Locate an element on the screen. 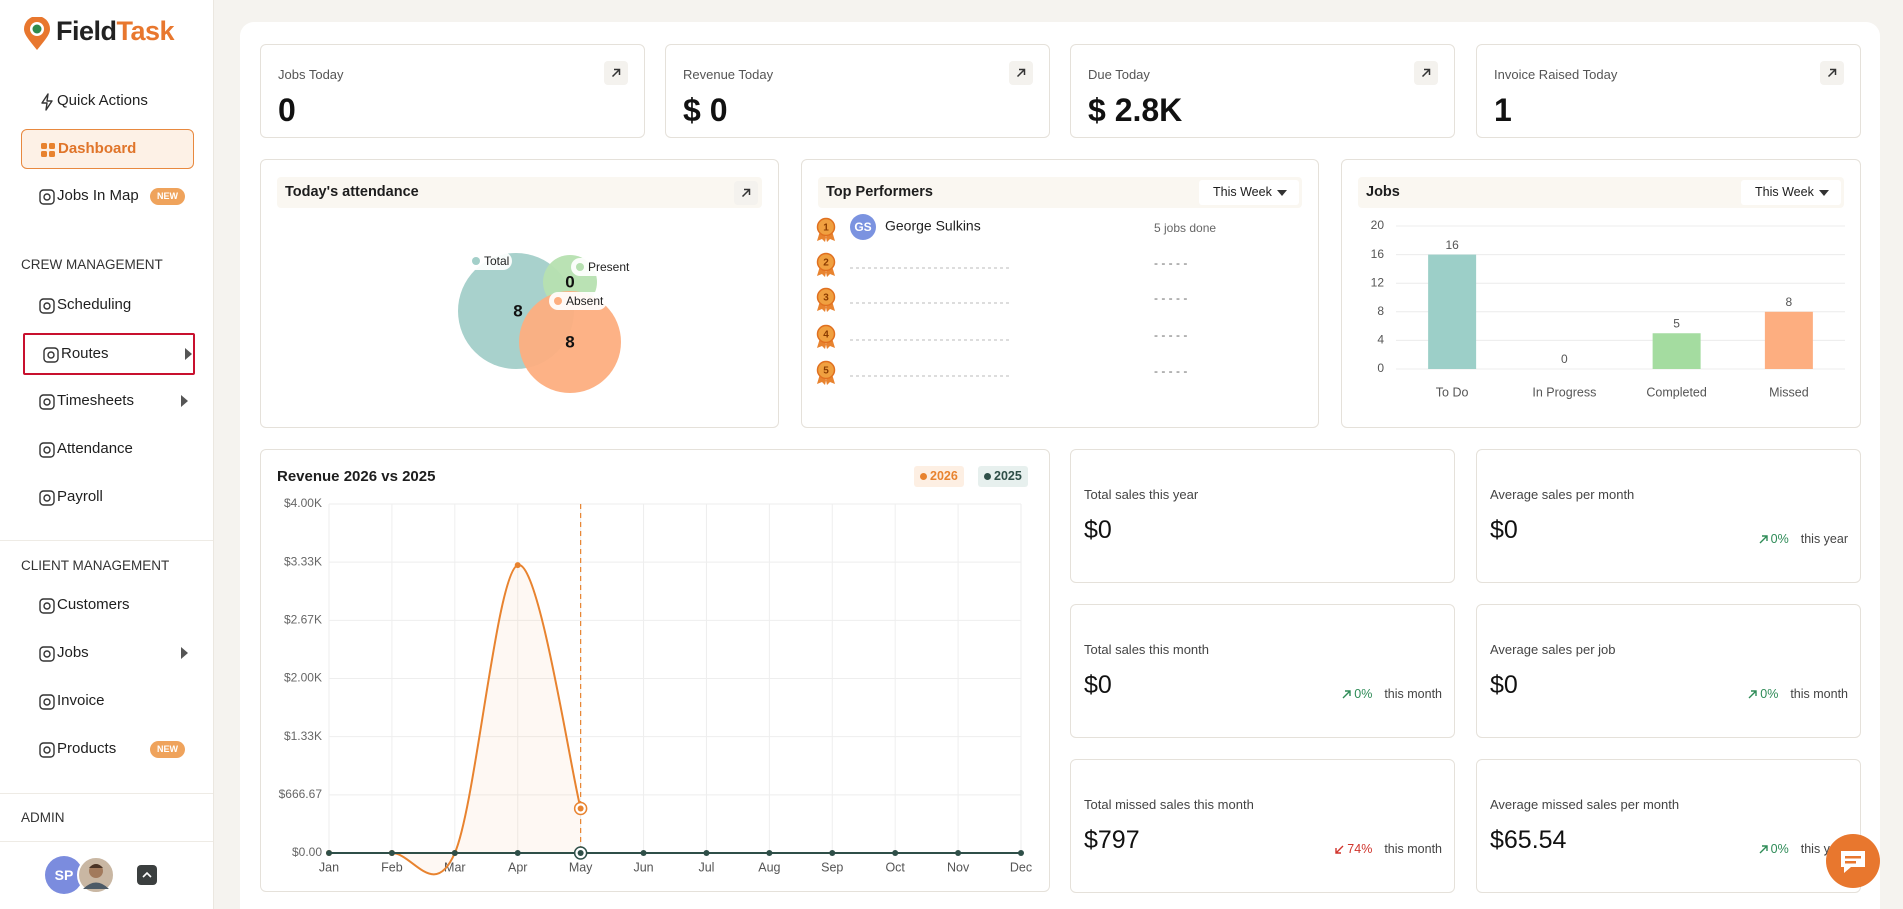 The image size is (1903, 909). sales-label: Average missed sales per month is located at coordinates (1585, 804).